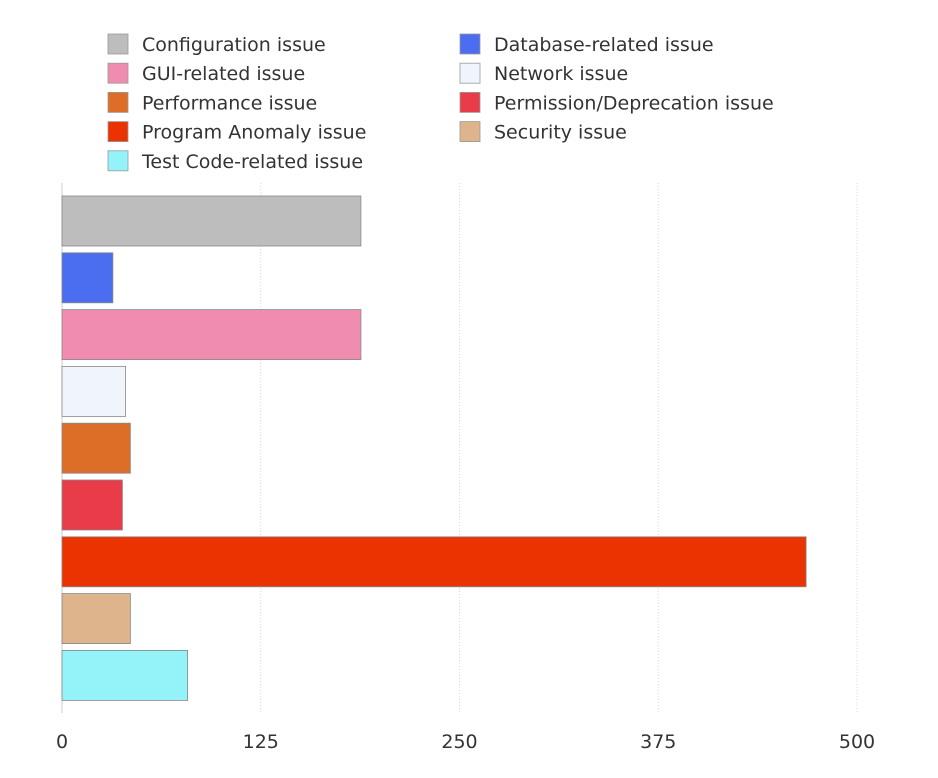  Describe the element at coordinates (459, 742) in the screenshot. I see `x-tick-label: 250` at that location.